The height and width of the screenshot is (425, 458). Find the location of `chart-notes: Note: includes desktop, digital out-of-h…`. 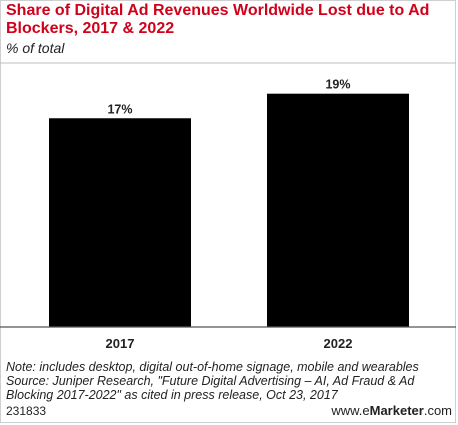

chart-notes: Note: includes desktop, digital out-of-h… is located at coordinates (231, 381).